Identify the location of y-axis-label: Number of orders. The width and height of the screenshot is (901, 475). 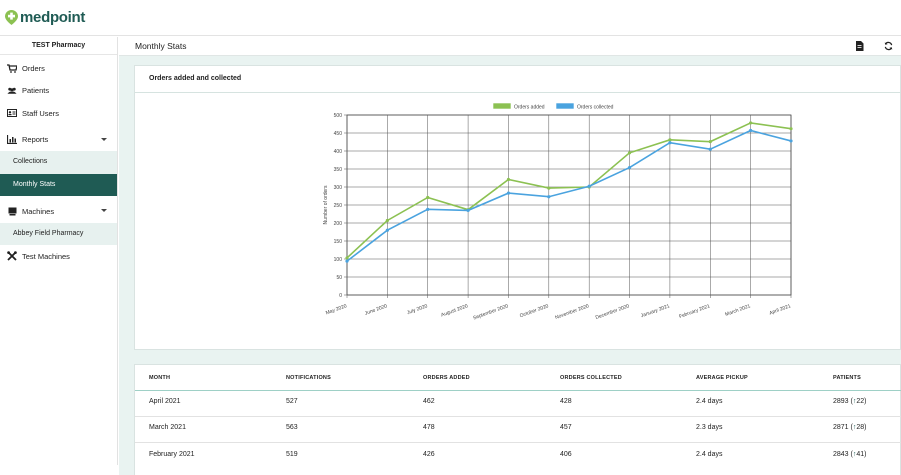
(326, 204).